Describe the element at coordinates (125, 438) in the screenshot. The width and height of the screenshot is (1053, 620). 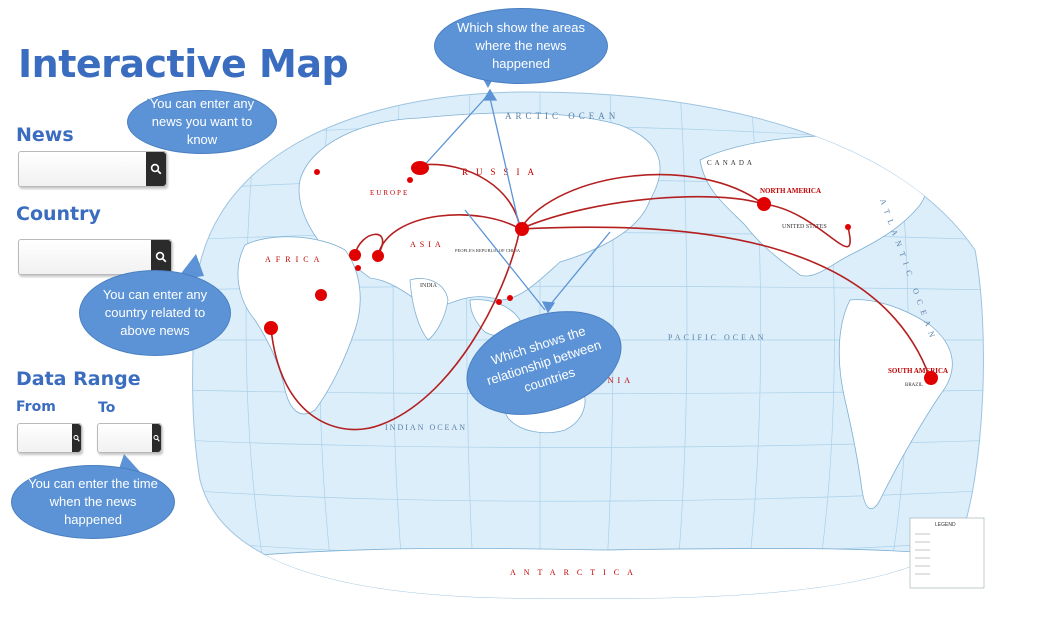
I see `to-date-input` at that location.